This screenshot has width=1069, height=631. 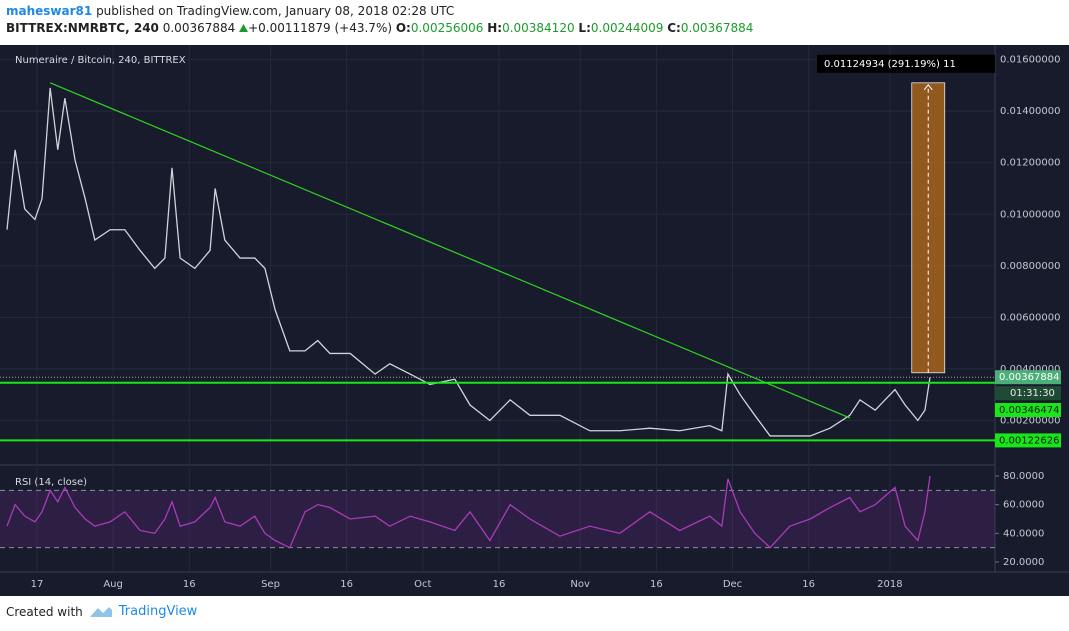 What do you see at coordinates (199, 28) in the screenshot?
I see `last-price: 0.00367884` at bounding box center [199, 28].